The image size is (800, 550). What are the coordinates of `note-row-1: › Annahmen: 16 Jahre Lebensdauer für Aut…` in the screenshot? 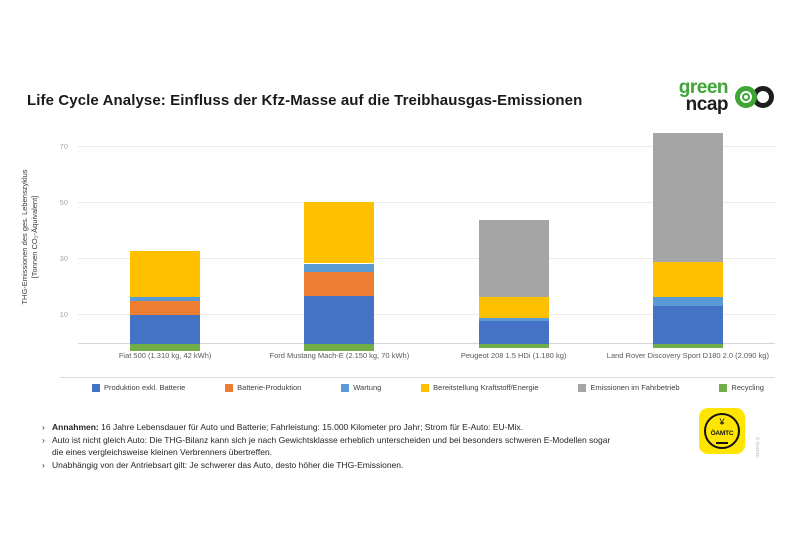 It's located at (372, 427).